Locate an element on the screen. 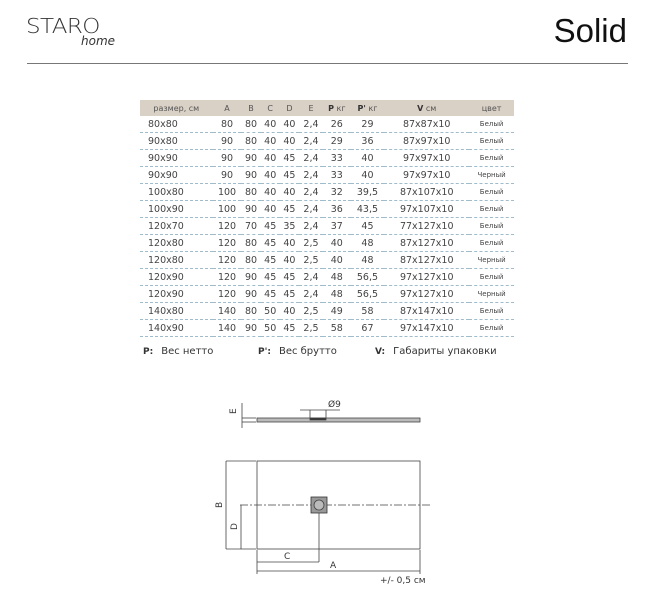 This screenshot has width=651, height=600. table-row: 80x80 80 80 40 40 2,4 26 29 87x87x10 Белый is located at coordinates (327, 124).